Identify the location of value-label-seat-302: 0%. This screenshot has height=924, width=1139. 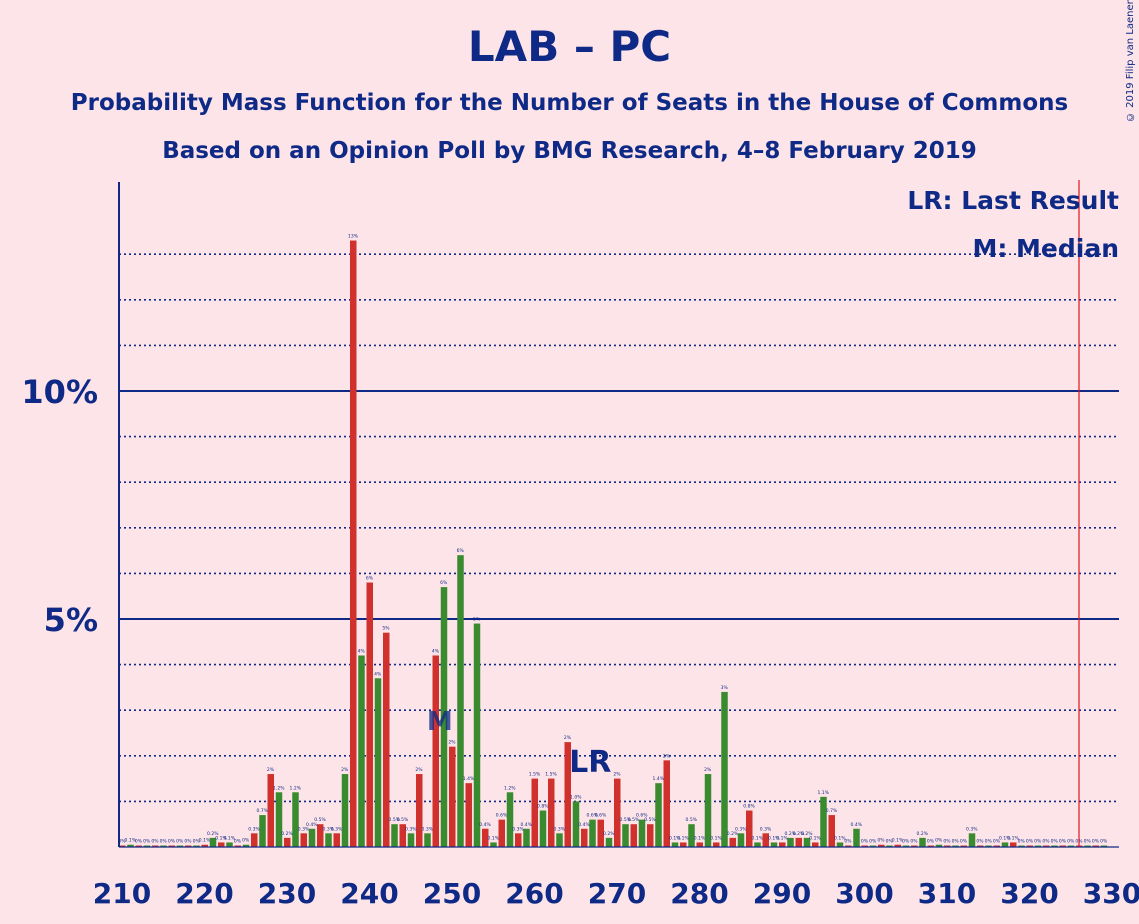
(881, 841).